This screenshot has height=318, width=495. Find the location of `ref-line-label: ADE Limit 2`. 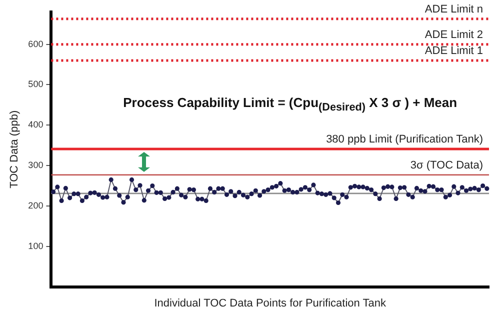

ref-line-label: ADE Limit 2 is located at coordinates (453, 34).